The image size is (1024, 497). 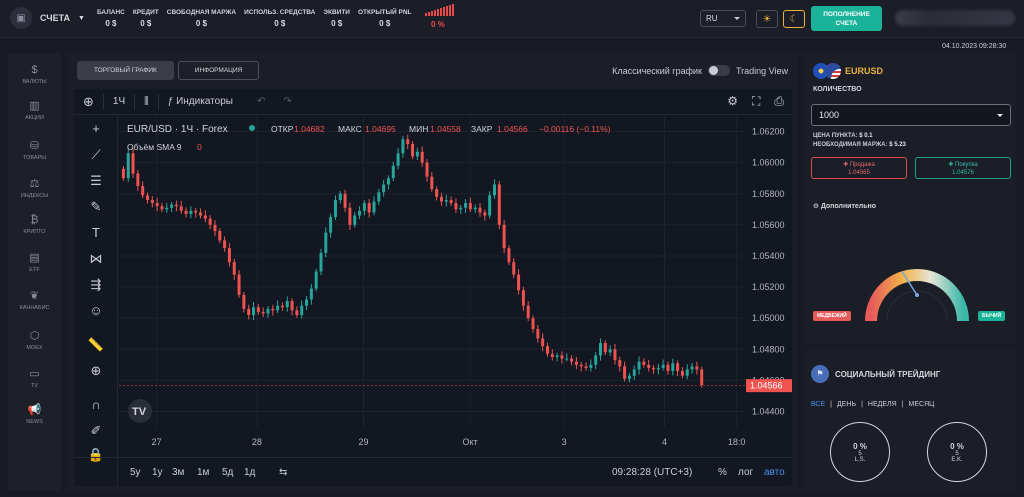 What do you see at coordinates (34, 378) in the screenshot?
I see `sidebar-item-tv: ▭ TV` at bounding box center [34, 378].